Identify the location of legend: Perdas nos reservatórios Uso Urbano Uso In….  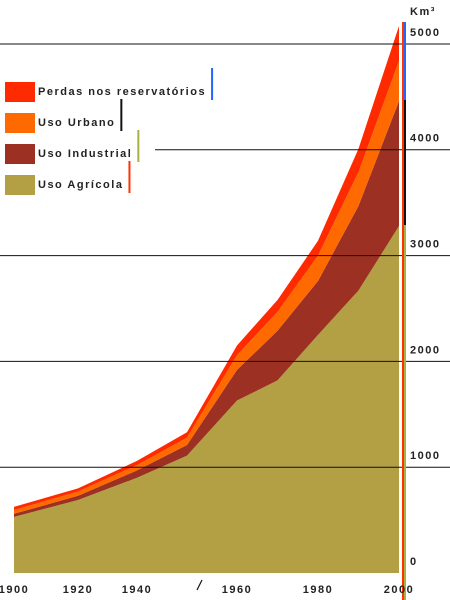
(109, 131).